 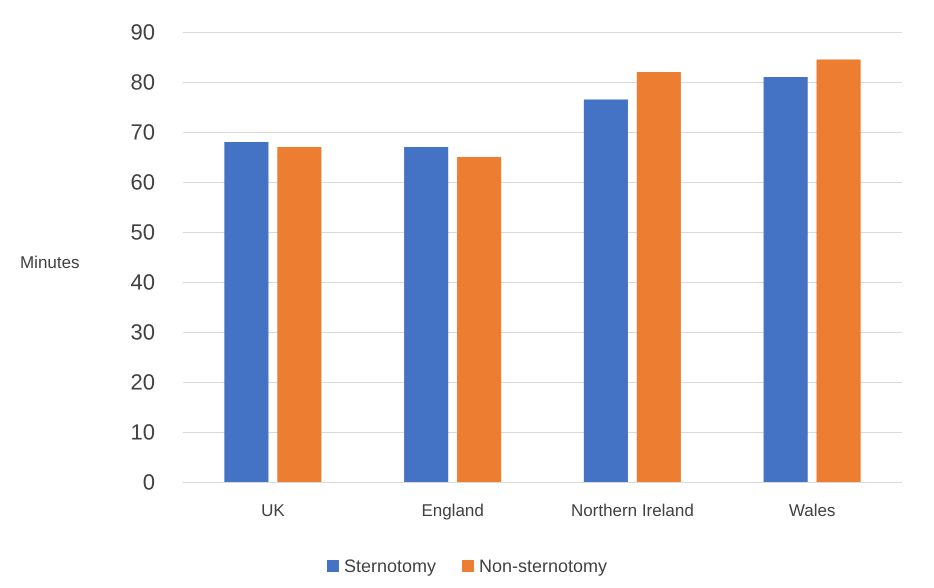 What do you see at coordinates (142, 32) in the screenshot?
I see `y-tick-label: 90` at bounding box center [142, 32].